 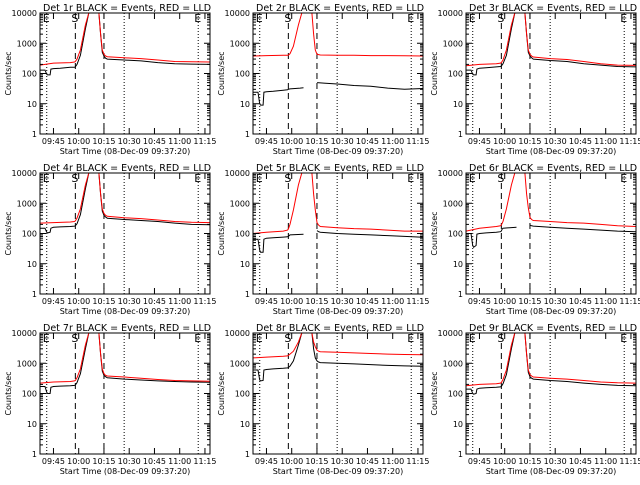 What do you see at coordinates (127, 168) in the screenshot?
I see `panel-title: Det 4r BLACK = Events, RED = LLD` at bounding box center [127, 168].